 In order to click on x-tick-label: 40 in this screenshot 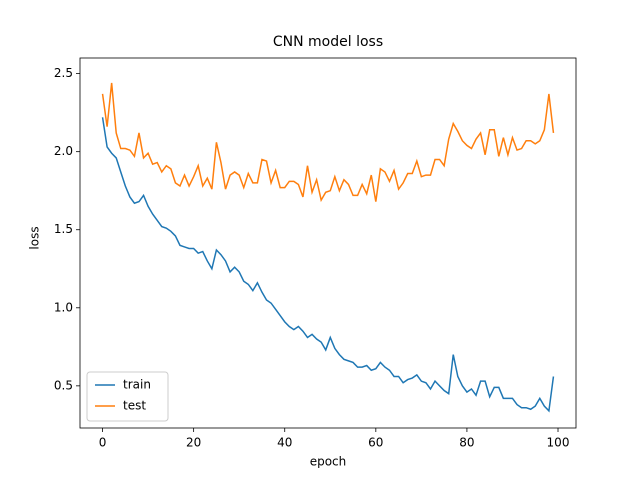, I will do `click(284, 443)`.